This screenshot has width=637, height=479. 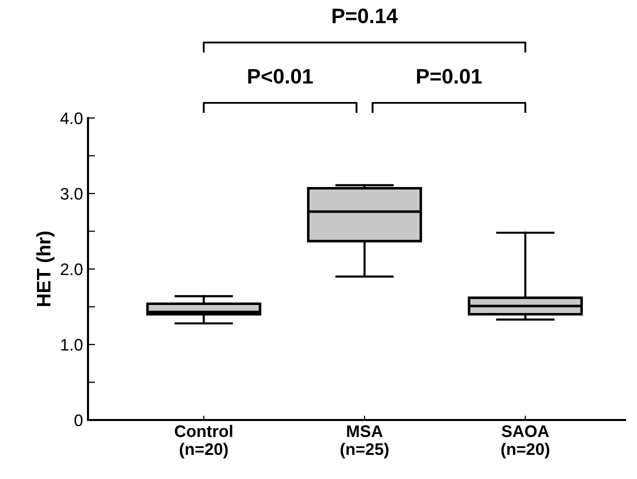 I want to click on x-tick-label: Control (n=20), so click(x=203, y=441).